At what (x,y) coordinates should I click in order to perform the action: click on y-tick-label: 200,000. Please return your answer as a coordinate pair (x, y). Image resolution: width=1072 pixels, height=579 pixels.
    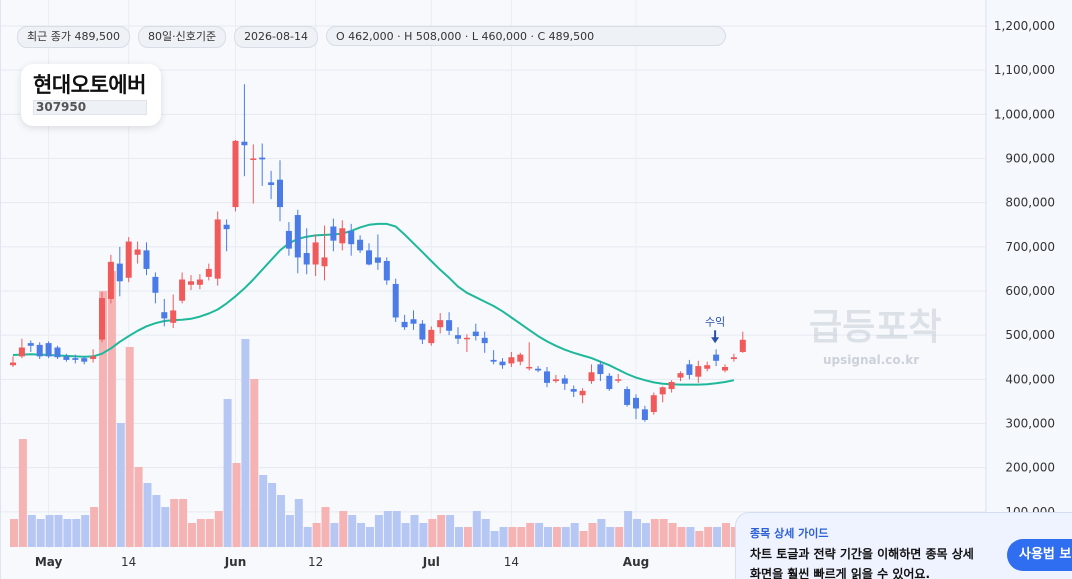
    Looking at the image, I should click on (1030, 468).